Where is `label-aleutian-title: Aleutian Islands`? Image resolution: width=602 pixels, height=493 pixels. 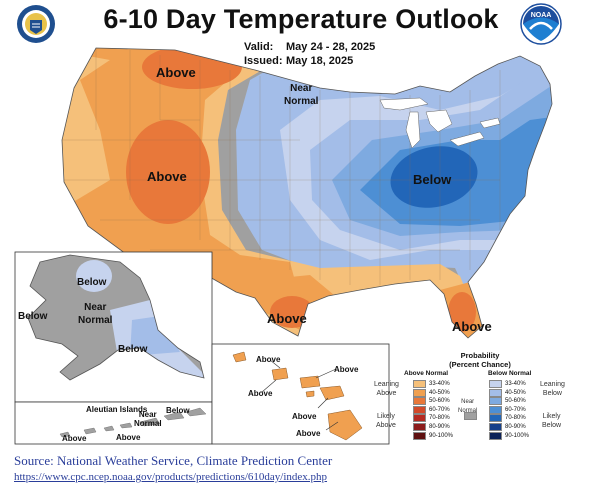 label-aleutian-title: Aleutian Islands is located at coordinates (117, 409).